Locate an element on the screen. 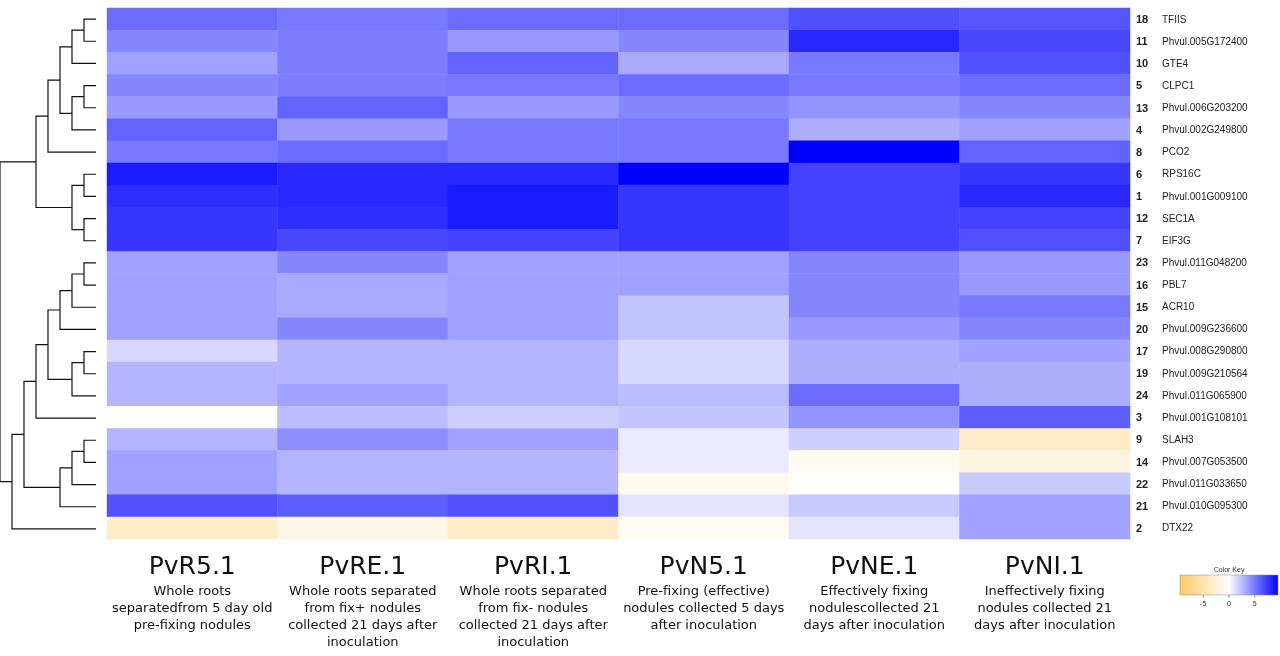  text: Ineffectively fixing nodules collected 21 days after inoculation is located at coordinates (1045, 607).